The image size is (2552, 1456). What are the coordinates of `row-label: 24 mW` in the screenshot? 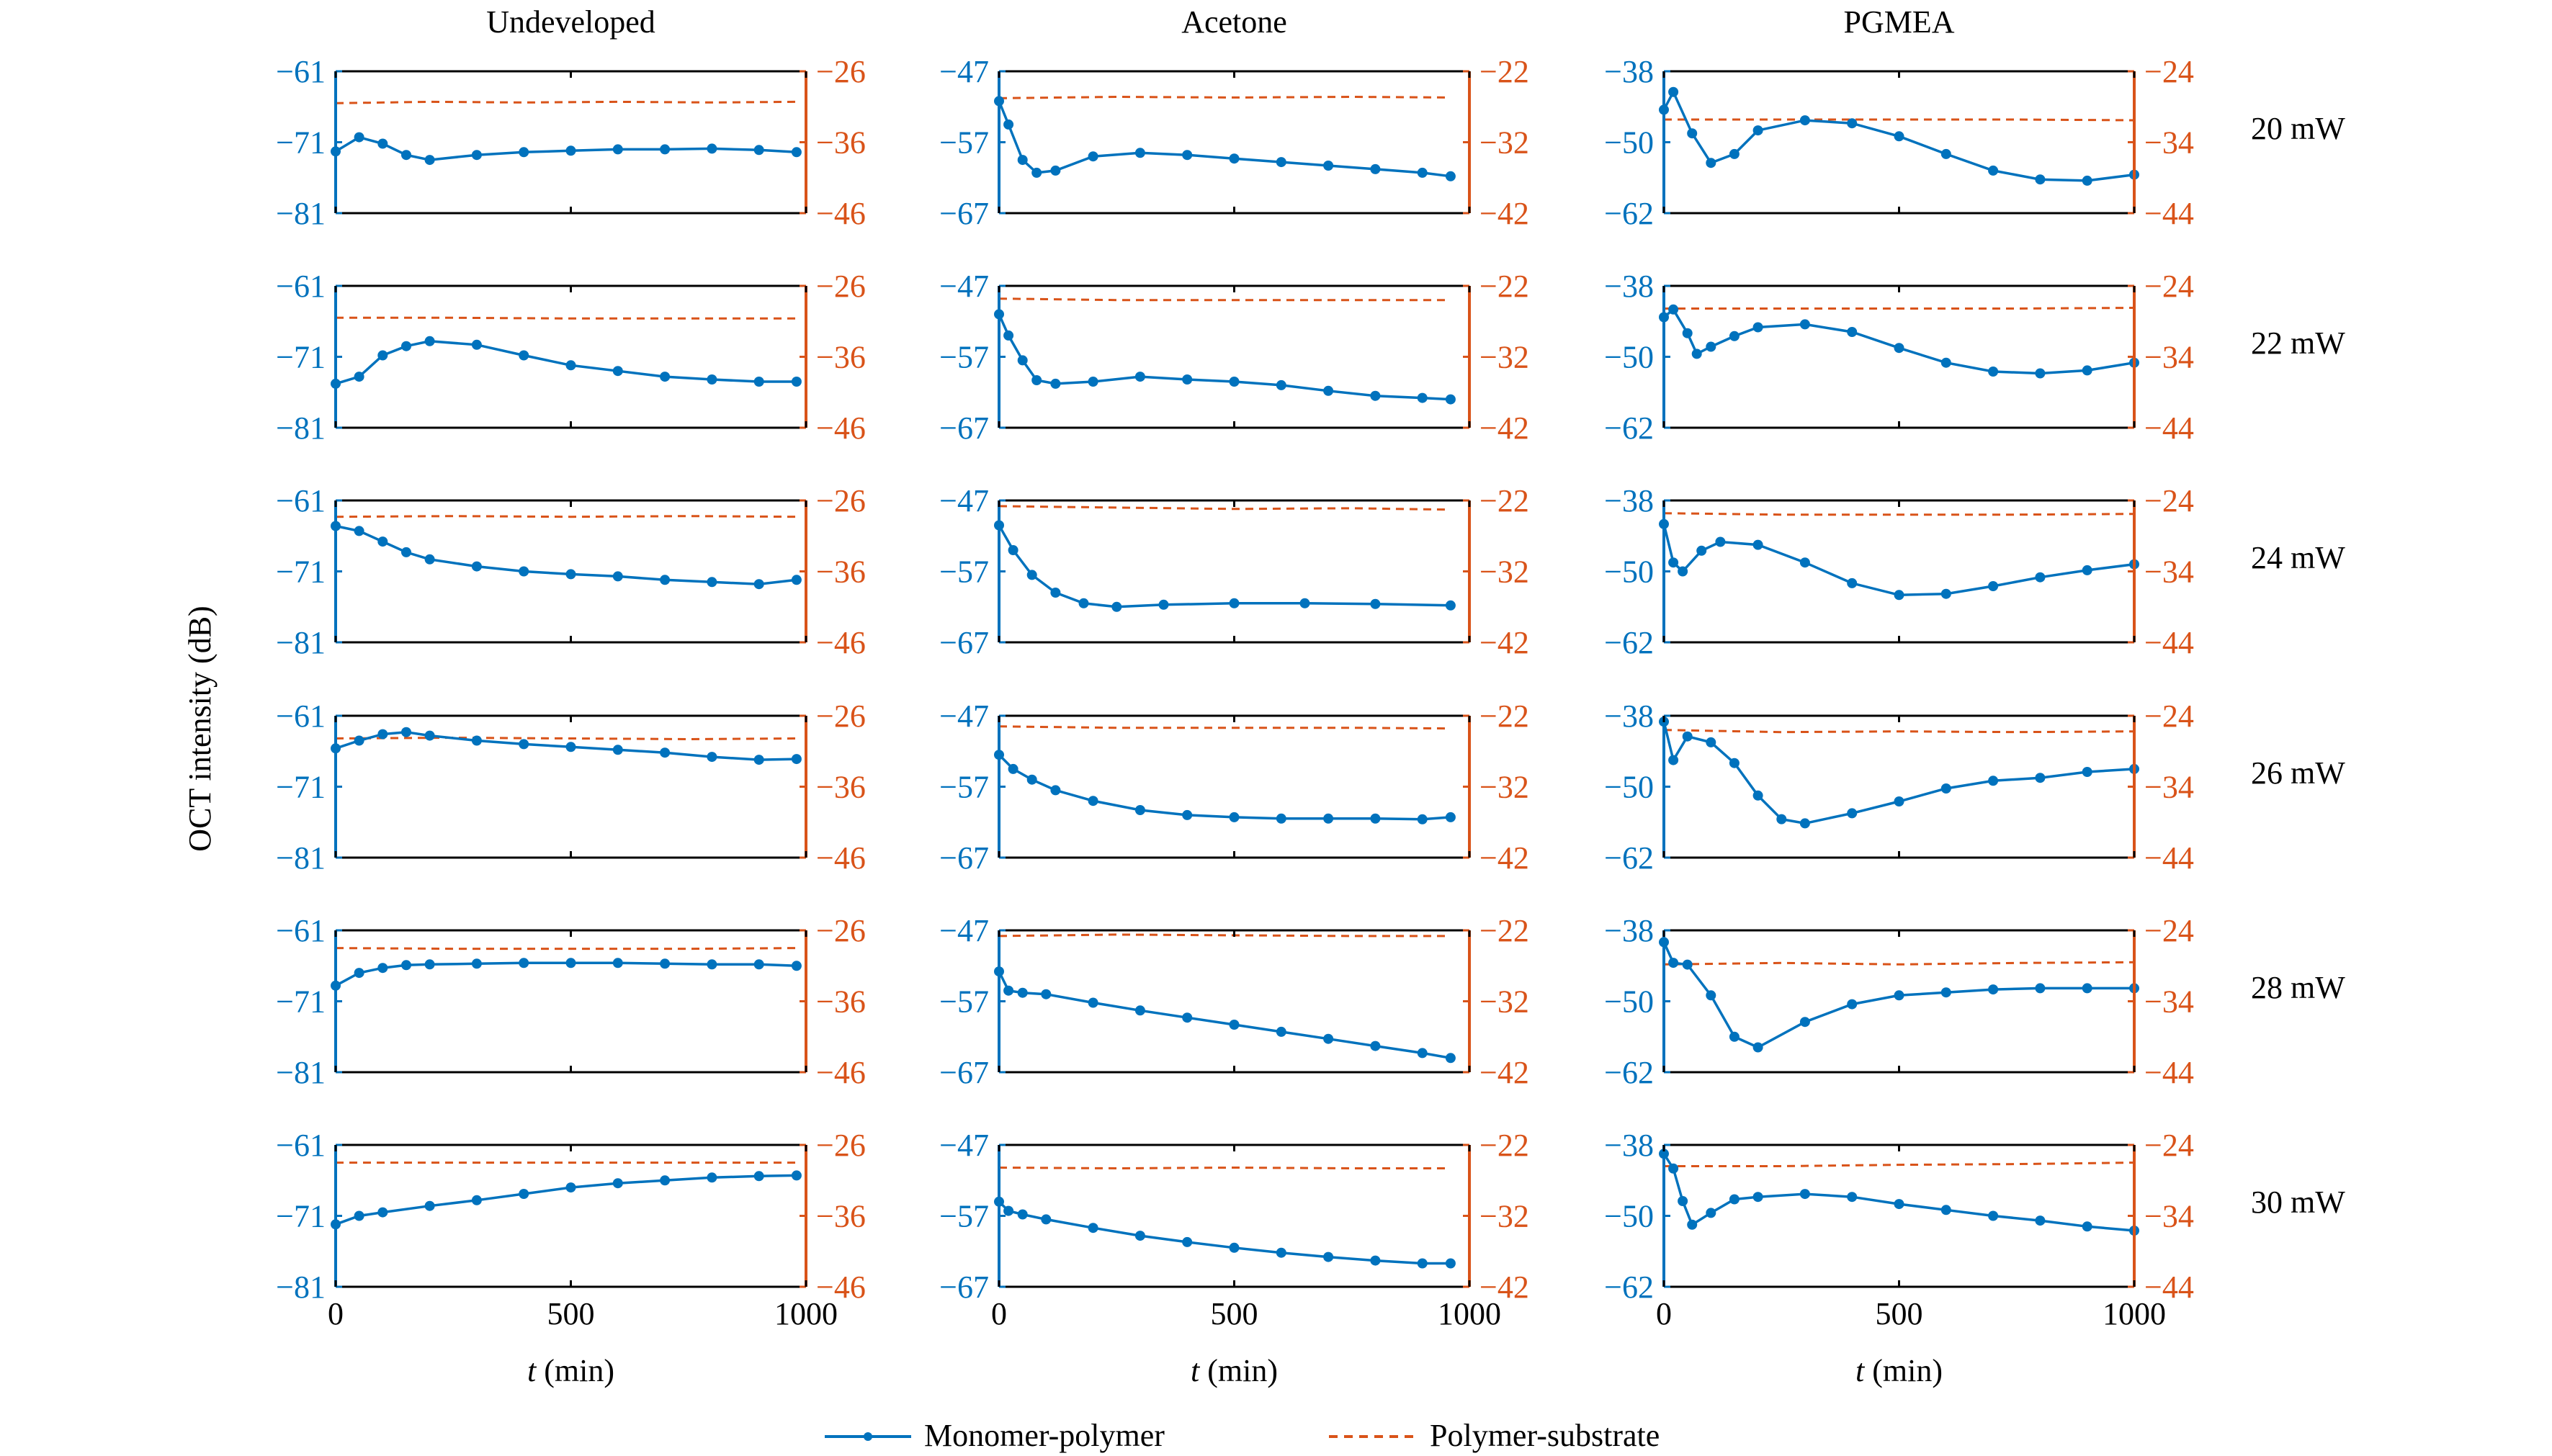 It's located at (2298, 557).